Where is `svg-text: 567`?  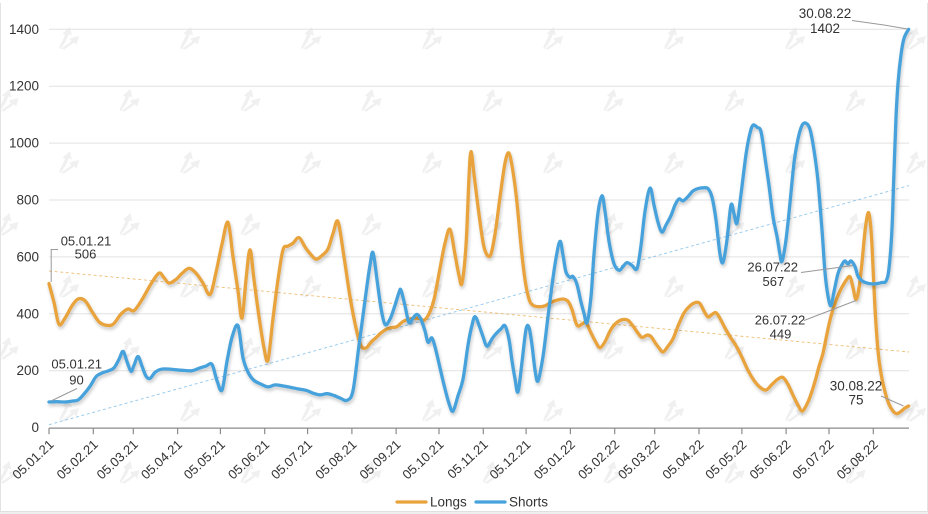 svg-text: 567 is located at coordinates (774, 281).